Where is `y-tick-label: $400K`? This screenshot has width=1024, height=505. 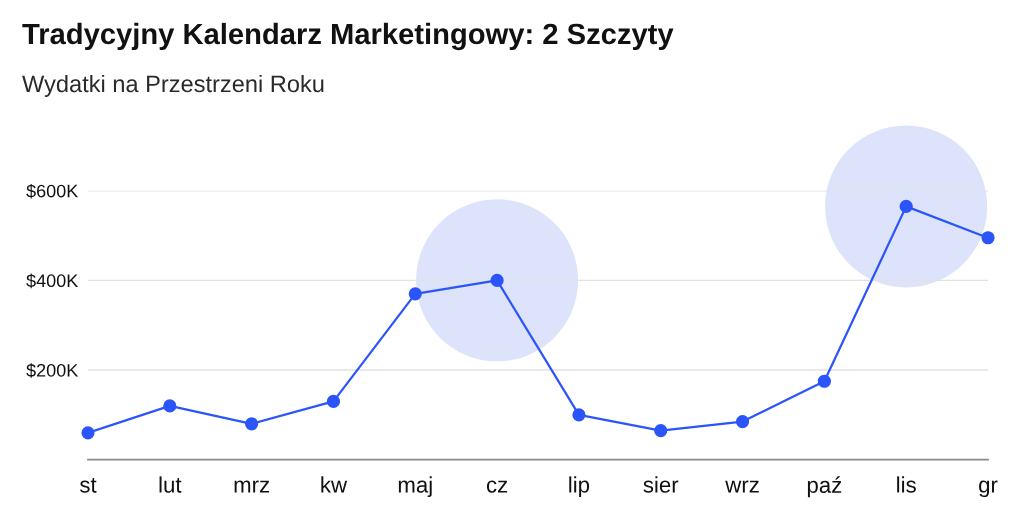
y-tick-label: $400K is located at coordinates (52, 281).